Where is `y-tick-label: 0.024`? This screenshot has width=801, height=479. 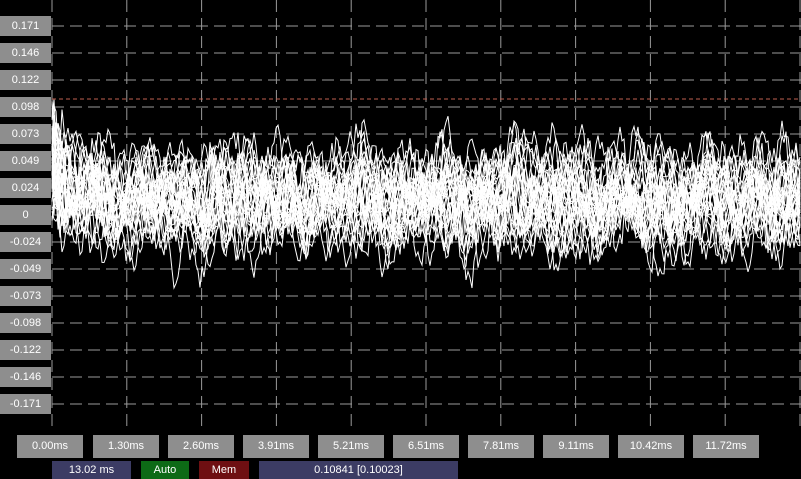
y-tick-label: 0.024 is located at coordinates (25, 188).